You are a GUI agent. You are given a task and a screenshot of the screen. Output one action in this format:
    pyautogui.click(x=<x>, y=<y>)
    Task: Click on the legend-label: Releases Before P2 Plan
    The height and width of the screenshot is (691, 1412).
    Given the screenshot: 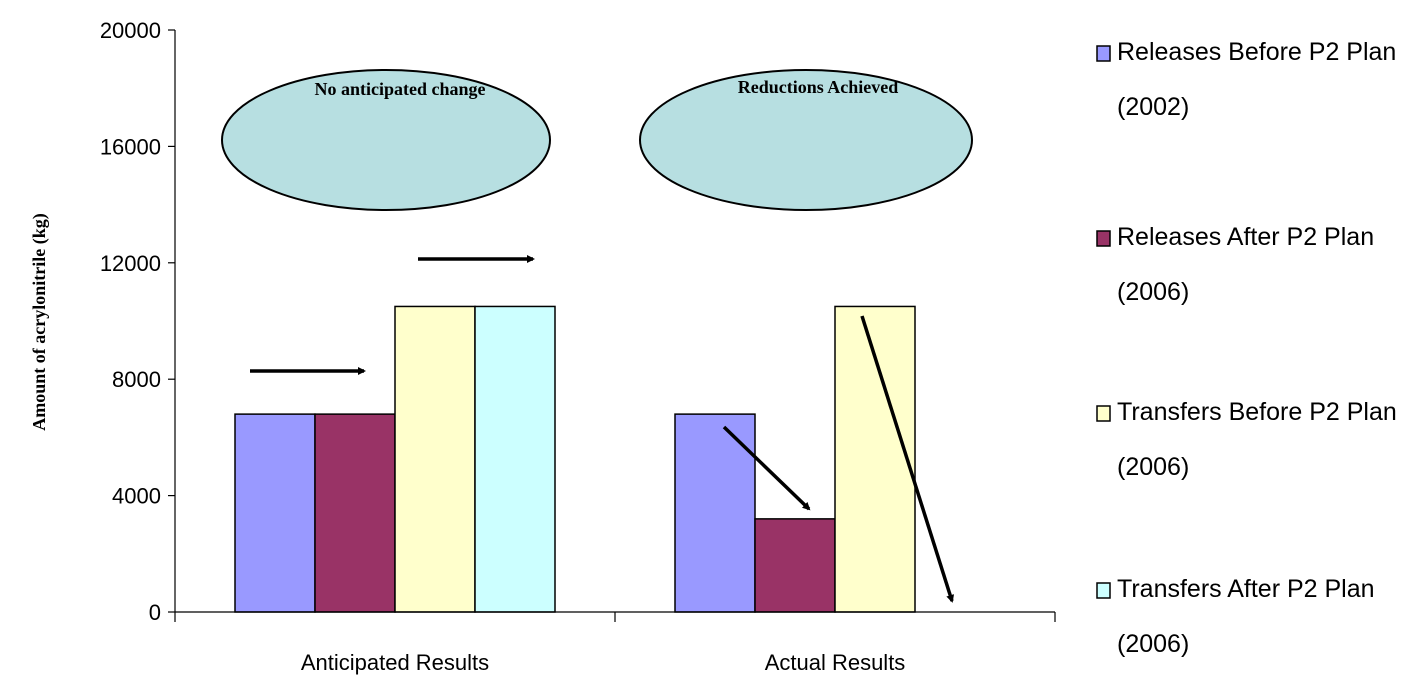 What is the action you would take?
    pyautogui.click(x=1256, y=52)
    